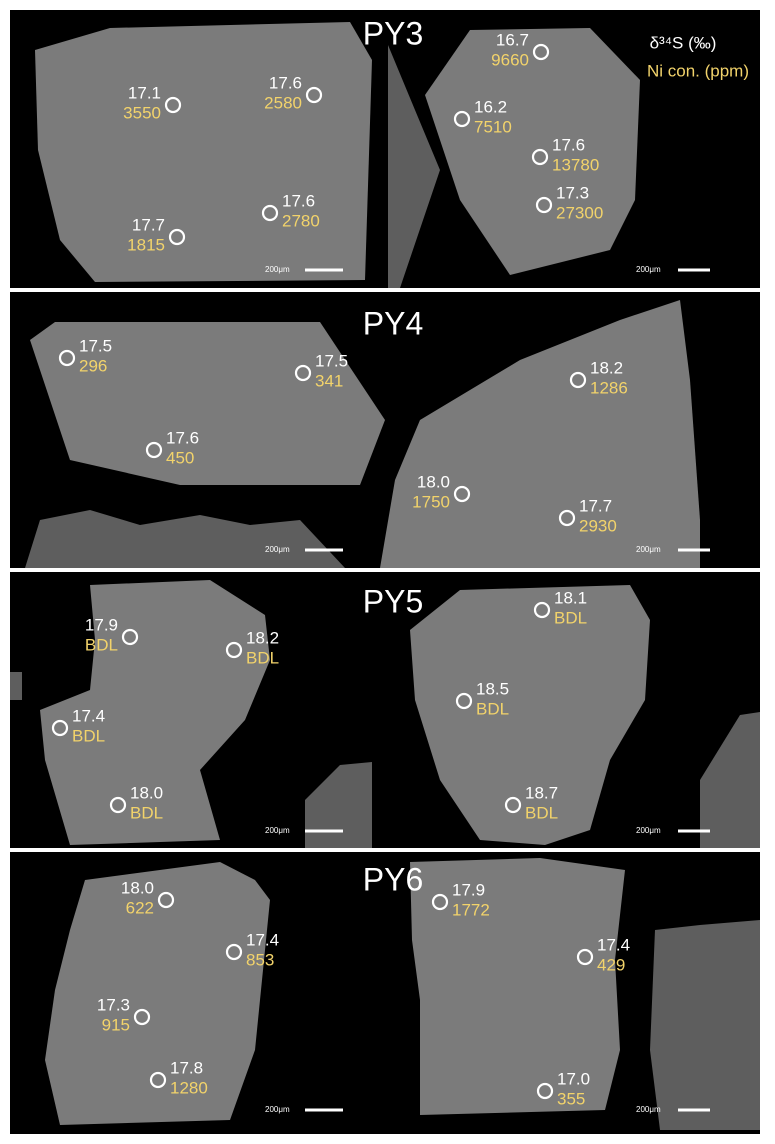  Describe the element at coordinates (611, 964) in the screenshot. I see `nickel-value: 429` at that location.